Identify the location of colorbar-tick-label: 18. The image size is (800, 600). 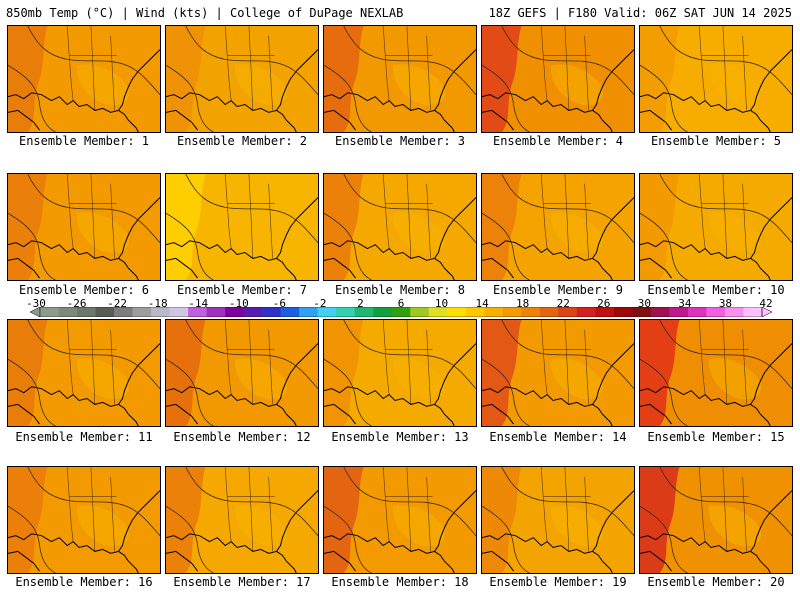
(523, 303).